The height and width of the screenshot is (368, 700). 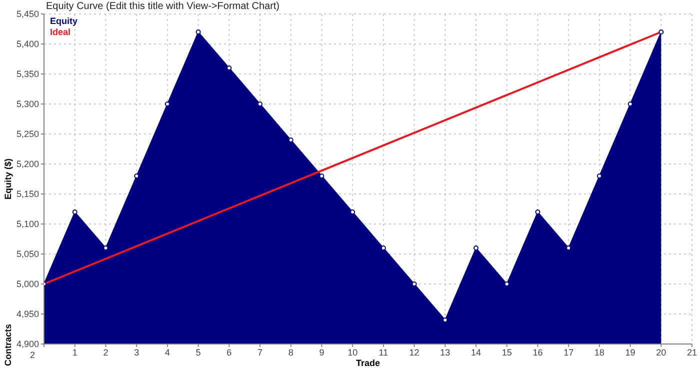 I want to click on y-tick-label: 5,050, so click(x=27, y=254).